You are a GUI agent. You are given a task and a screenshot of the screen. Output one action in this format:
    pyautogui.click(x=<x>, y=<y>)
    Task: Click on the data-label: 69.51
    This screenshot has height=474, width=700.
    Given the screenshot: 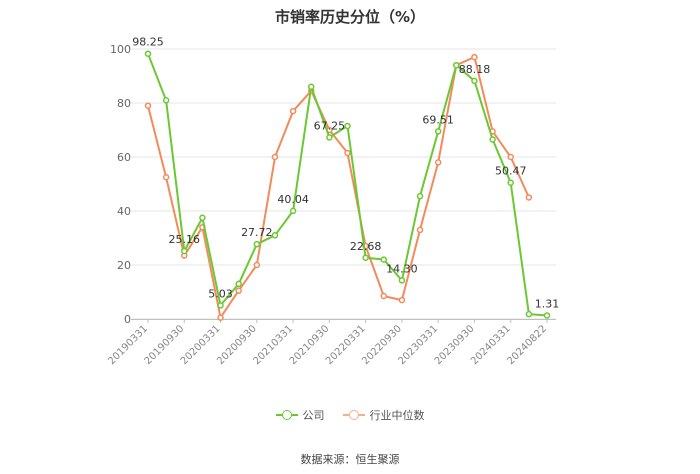 What is the action you would take?
    pyautogui.click(x=438, y=119)
    